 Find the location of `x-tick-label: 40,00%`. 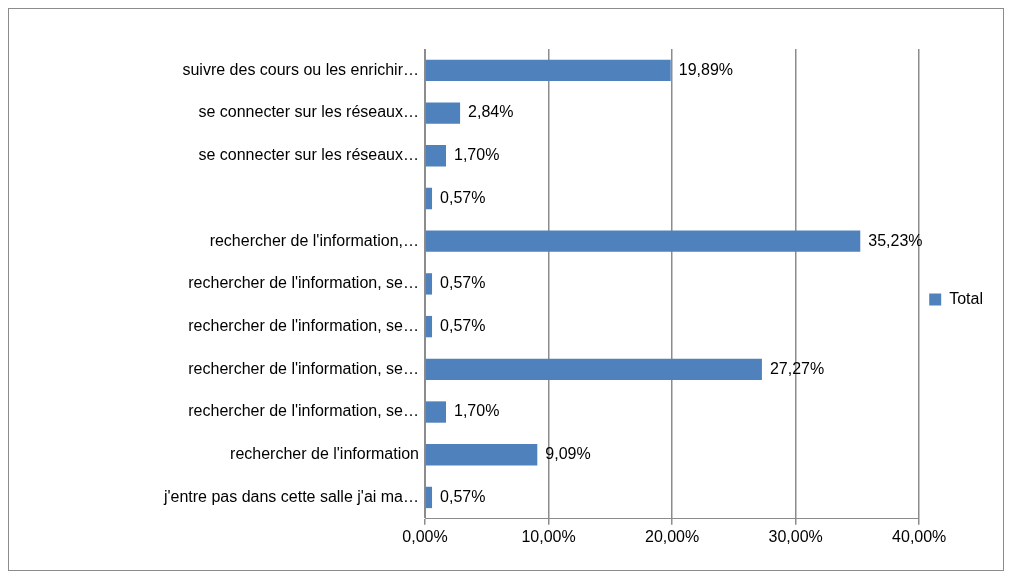

x-tick-label: 40,00% is located at coordinates (919, 536).